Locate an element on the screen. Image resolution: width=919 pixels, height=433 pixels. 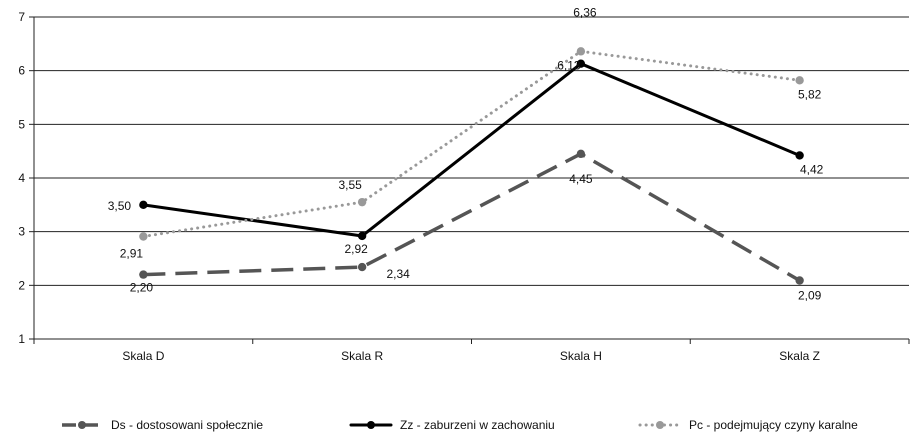
y-tick-label: 5 is located at coordinates (21, 124).